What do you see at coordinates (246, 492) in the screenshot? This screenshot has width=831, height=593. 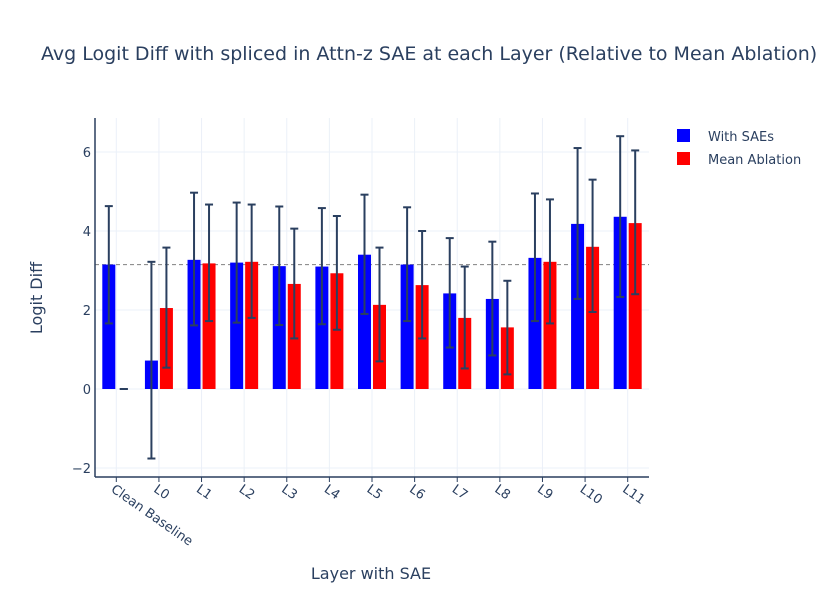 I see `x-tick-label: L2` at bounding box center [246, 492].